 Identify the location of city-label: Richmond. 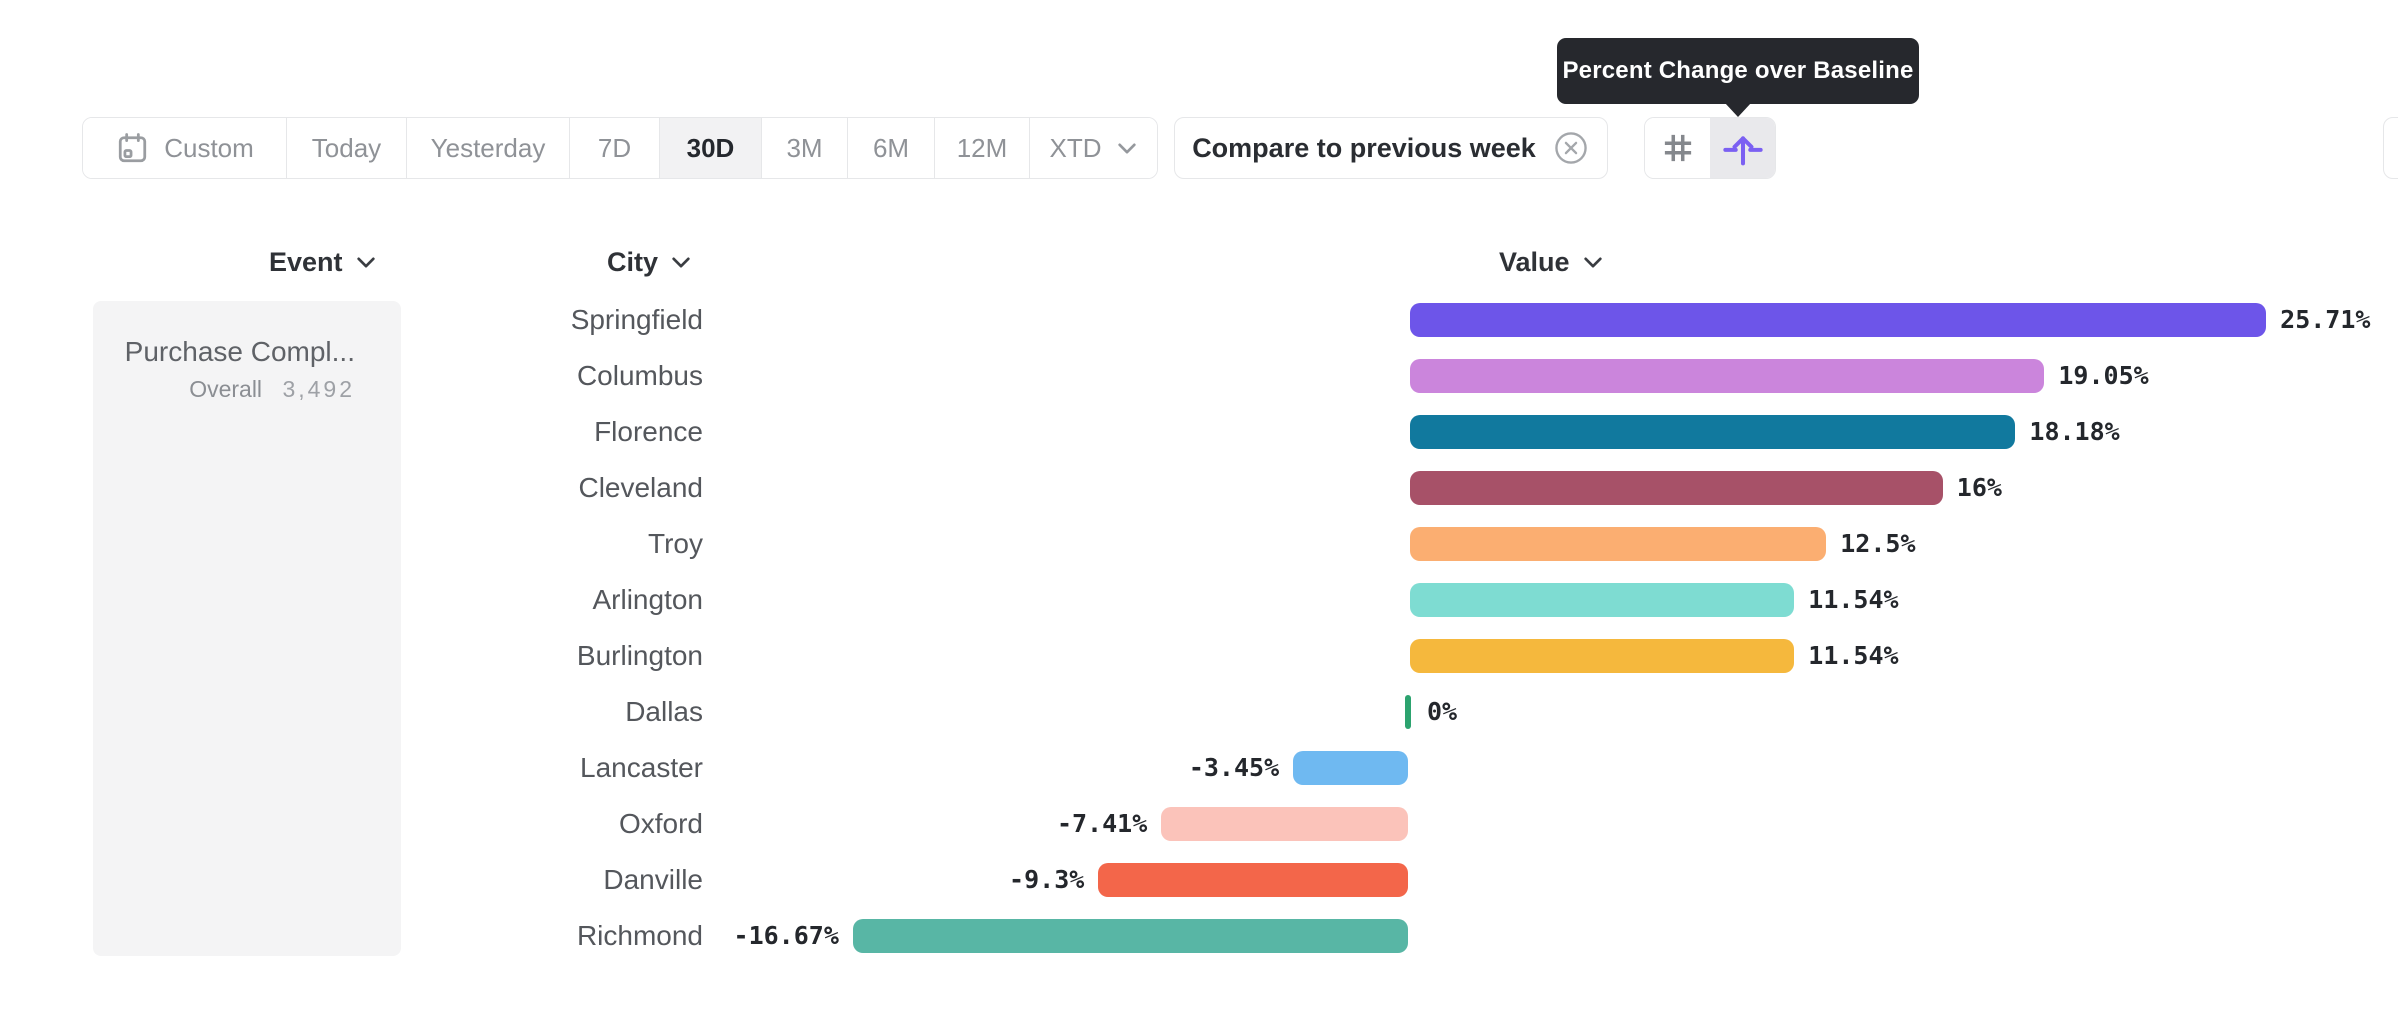
(639, 935).